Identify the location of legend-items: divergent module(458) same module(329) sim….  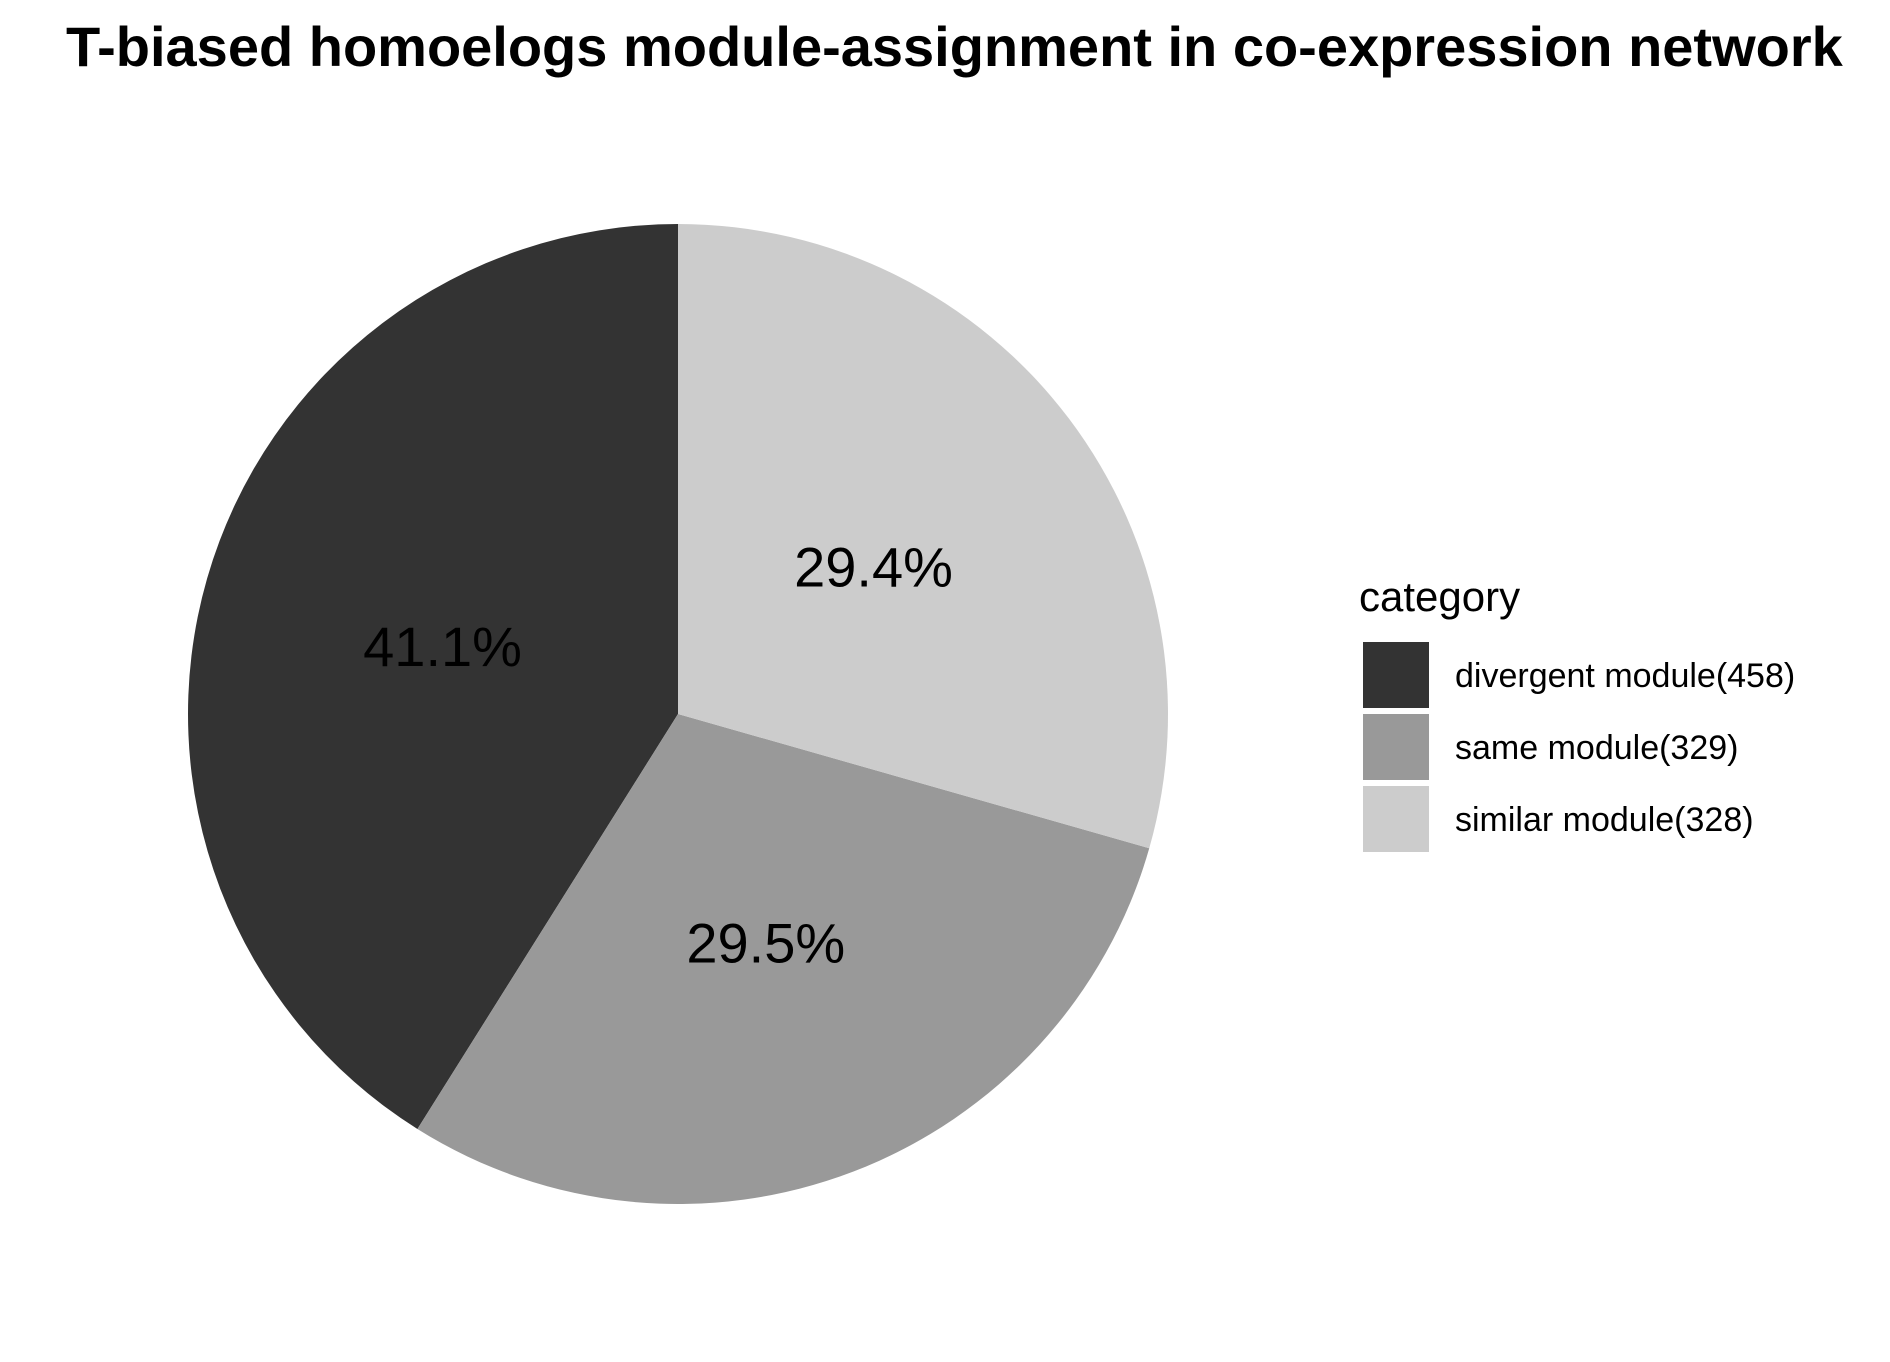
(1579, 747).